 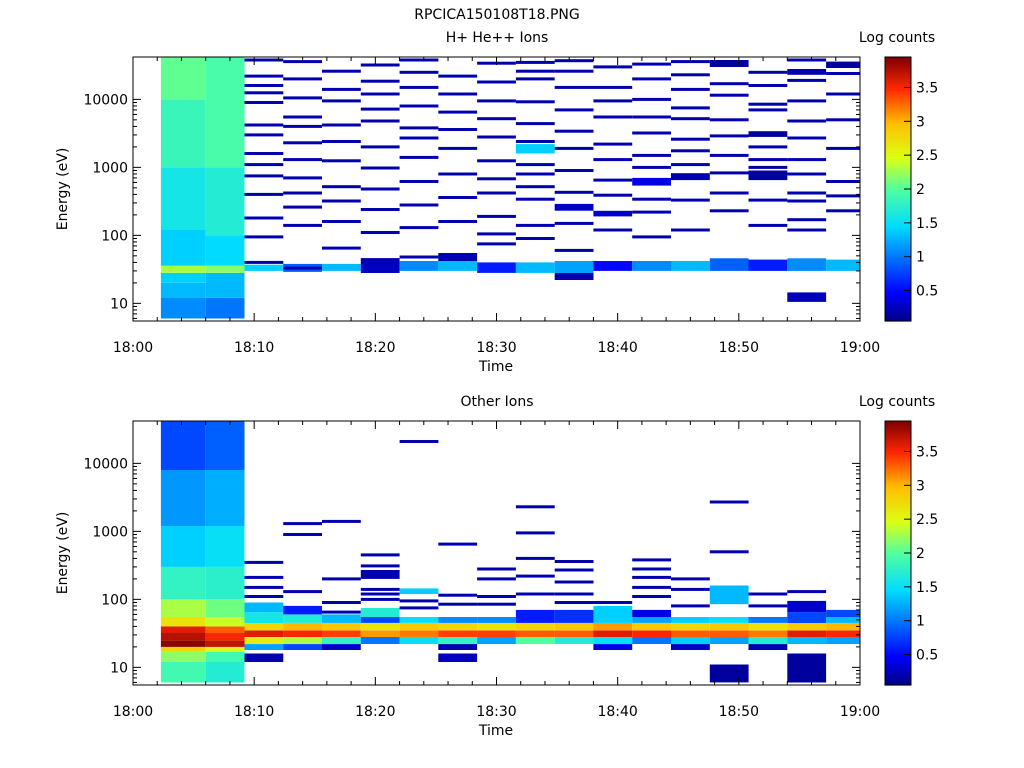 I want to click on colorbar-tick-label: 3, so click(x=920, y=486).